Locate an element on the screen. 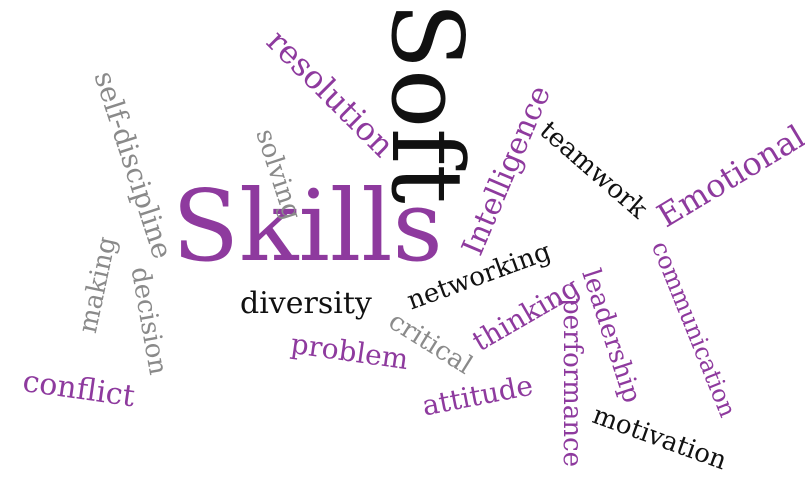 Image resolution: width=805 pixels, height=501 pixels. word-motivation: motivation is located at coordinates (659, 438).